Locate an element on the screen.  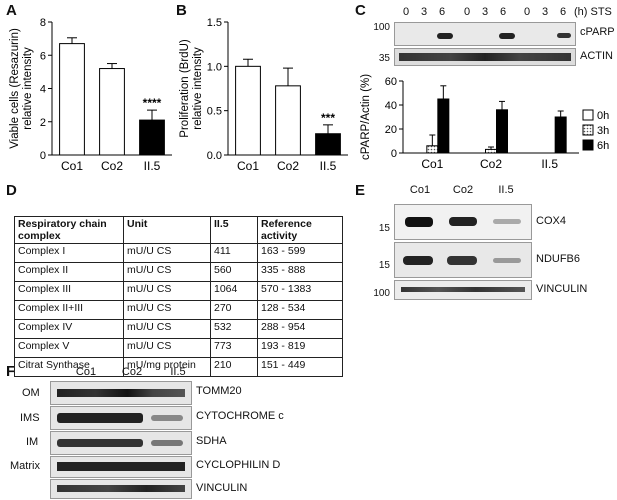
blot-vinculin-f is located at coordinates (121, 489).